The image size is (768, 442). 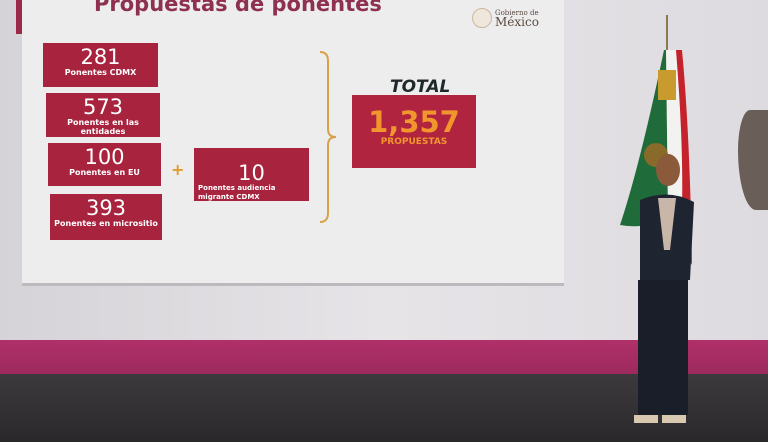 What do you see at coordinates (237, 192) in the screenshot?
I see `stat-label: Ponentes audiencia migrante CDMX` at bounding box center [237, 192].